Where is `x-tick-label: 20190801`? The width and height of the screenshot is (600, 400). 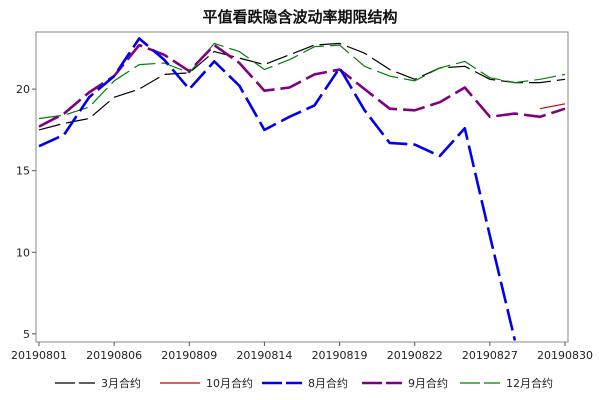
x-tick-label: 20190801 is located at coordinates (39, 355).